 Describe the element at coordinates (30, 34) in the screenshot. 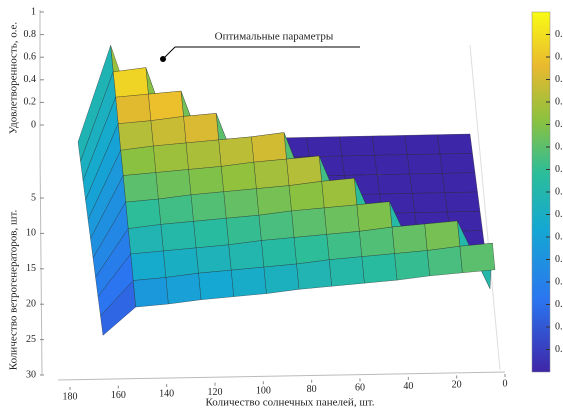

I see `z-tick-label: 0.8` at that location.